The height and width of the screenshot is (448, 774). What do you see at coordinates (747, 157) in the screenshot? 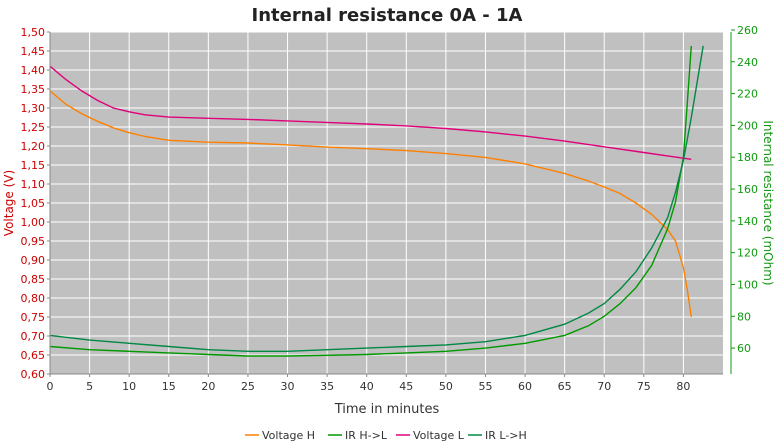
I see `y-right-tick-label: 180` at bounding box center [747, 157].